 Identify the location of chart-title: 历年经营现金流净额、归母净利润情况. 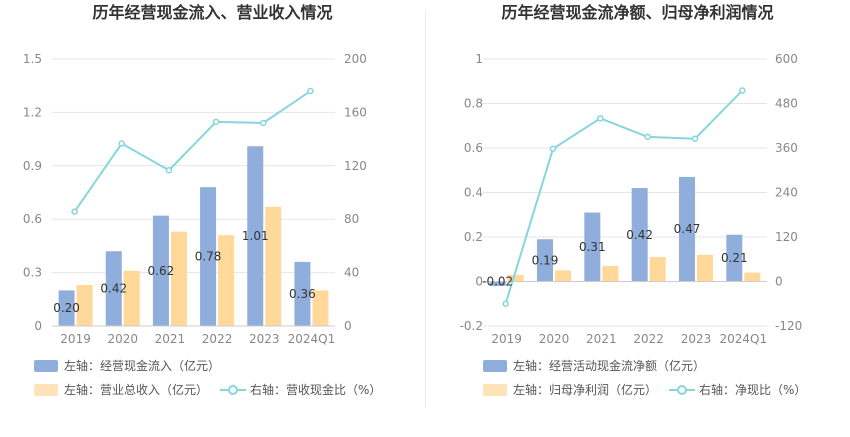
(637, 12).